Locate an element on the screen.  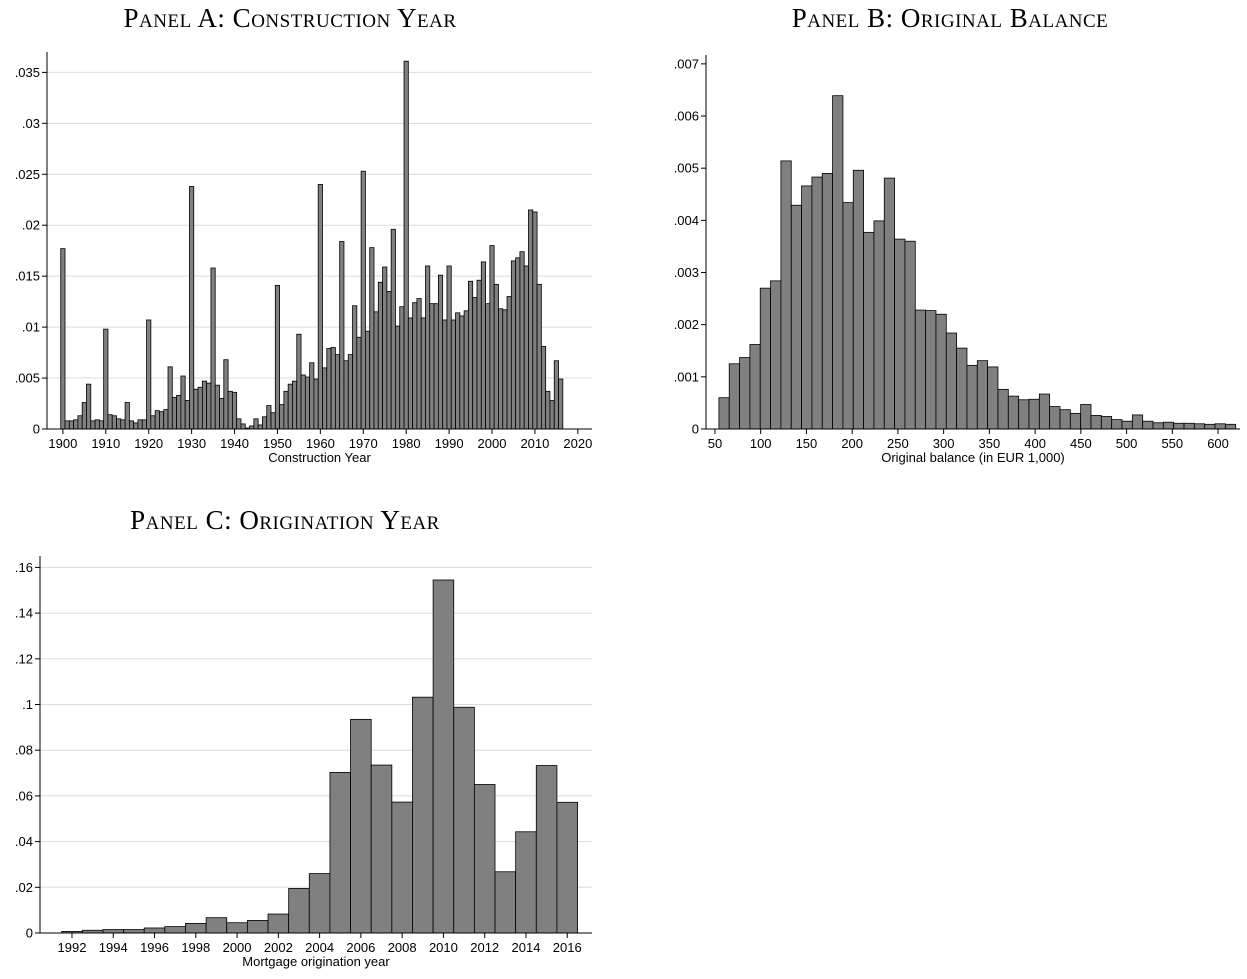
panel-title: Panel B: Original Balance is located at coordinates (950, 18).